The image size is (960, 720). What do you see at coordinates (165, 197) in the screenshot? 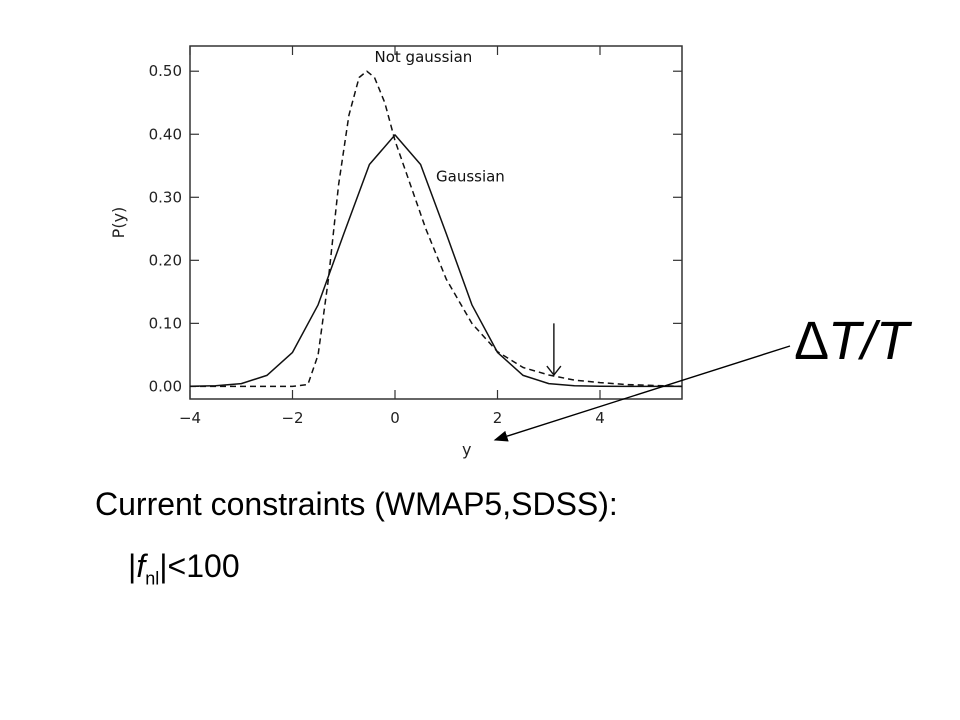
I see `y-tick-label: 0.30` at bounding box center [165, 197].